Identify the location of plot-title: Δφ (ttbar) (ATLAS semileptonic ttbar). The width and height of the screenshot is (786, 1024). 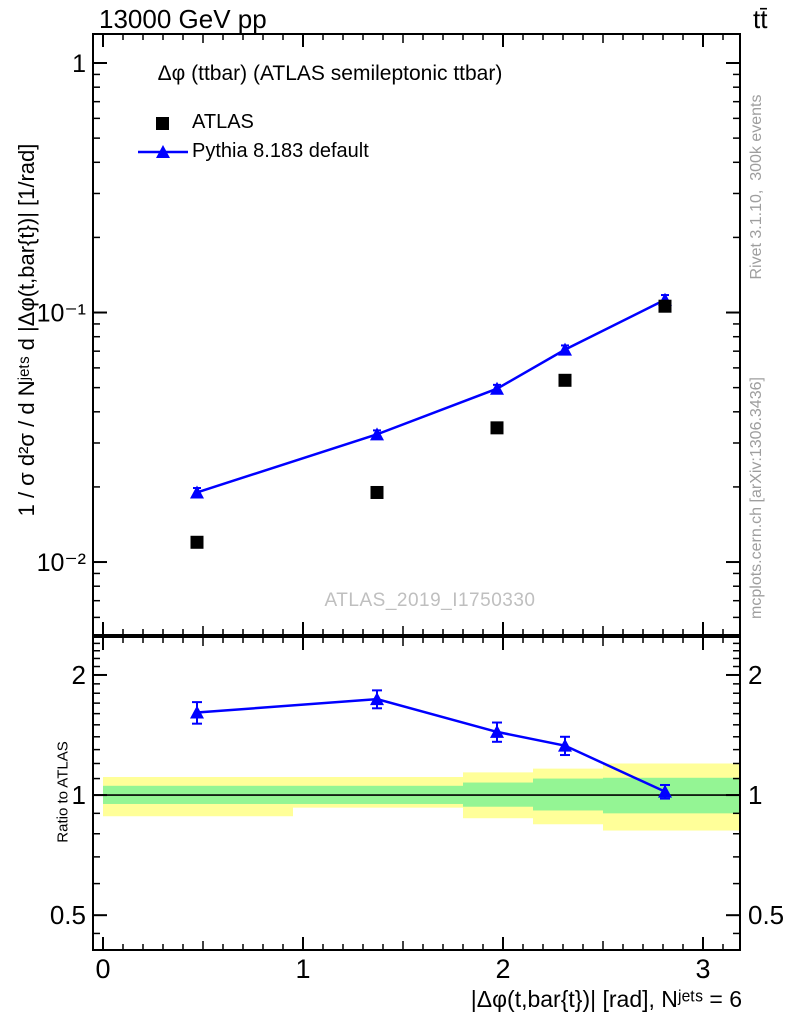
(330, 73).